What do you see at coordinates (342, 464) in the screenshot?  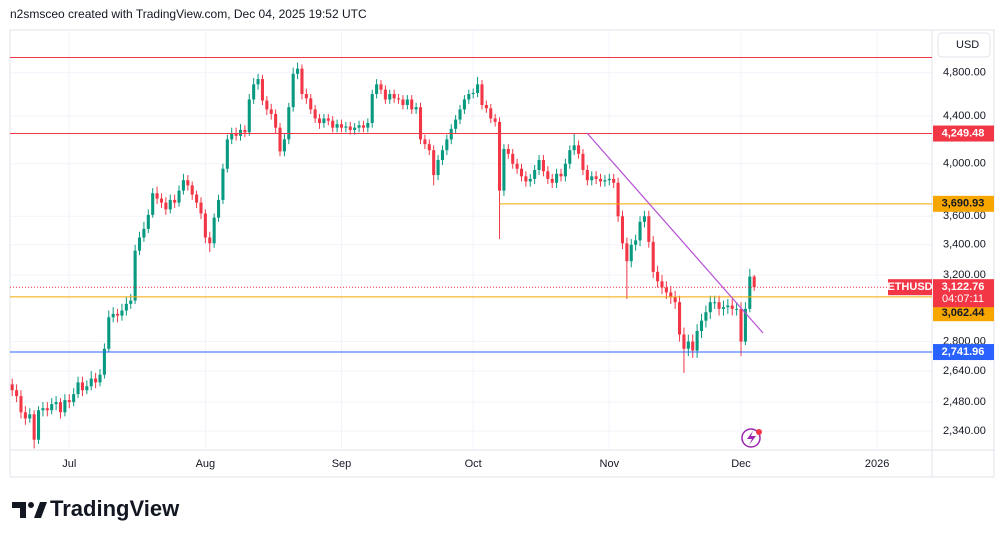 I see `x-tick-label: Sep` at bounding box center [342, 464].